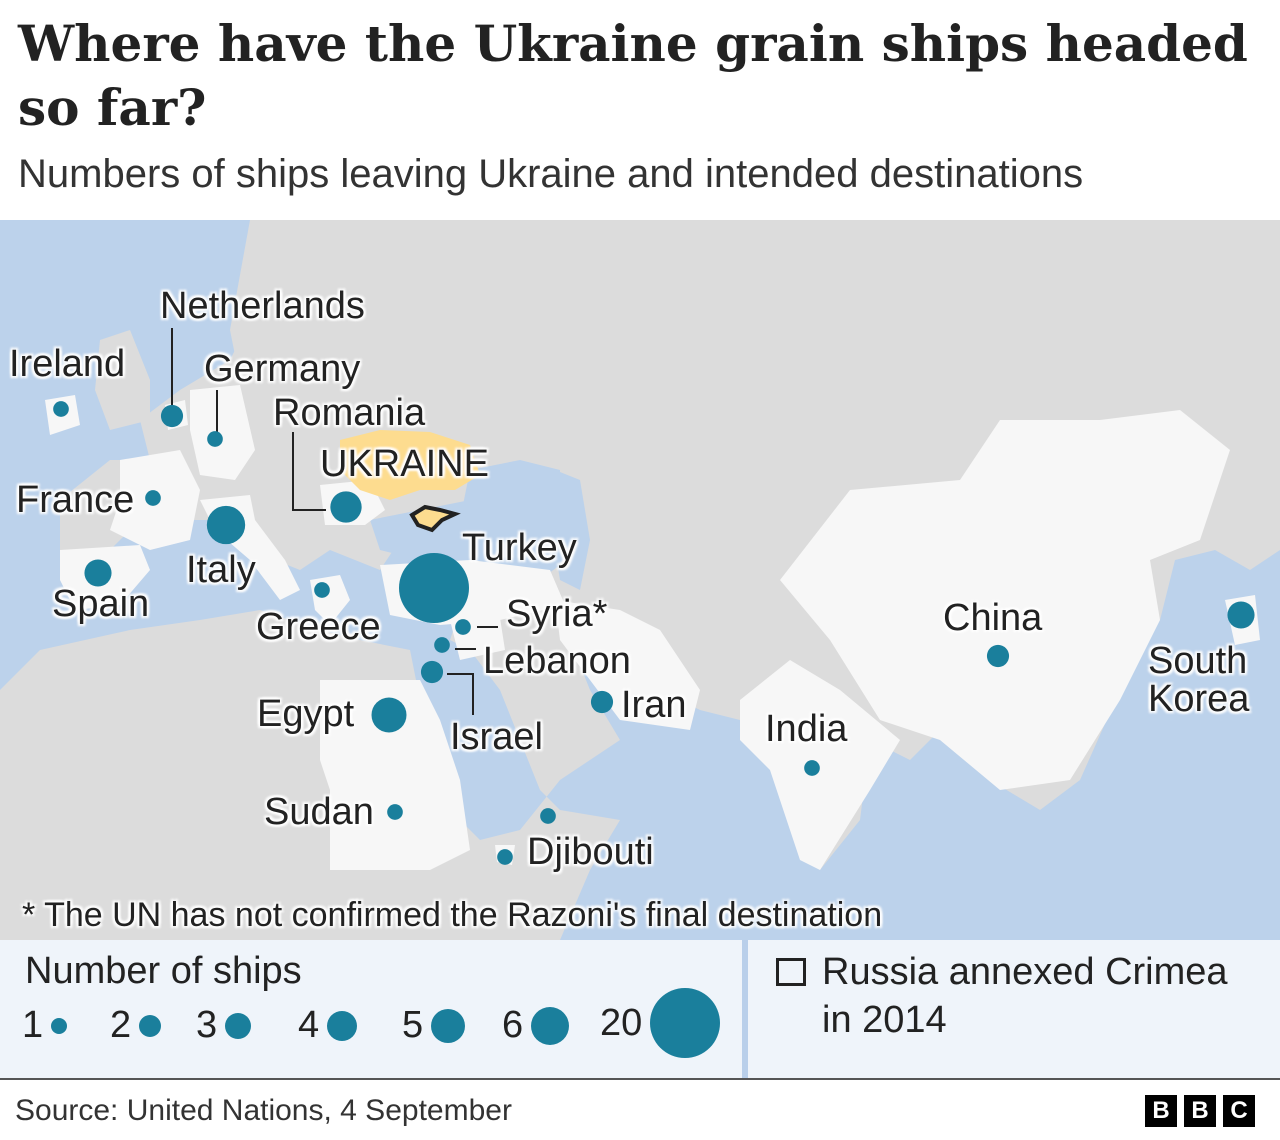  Describe the element at coordinates (61, 409) in the screenshot. I see `bubble-ireland` at that location.